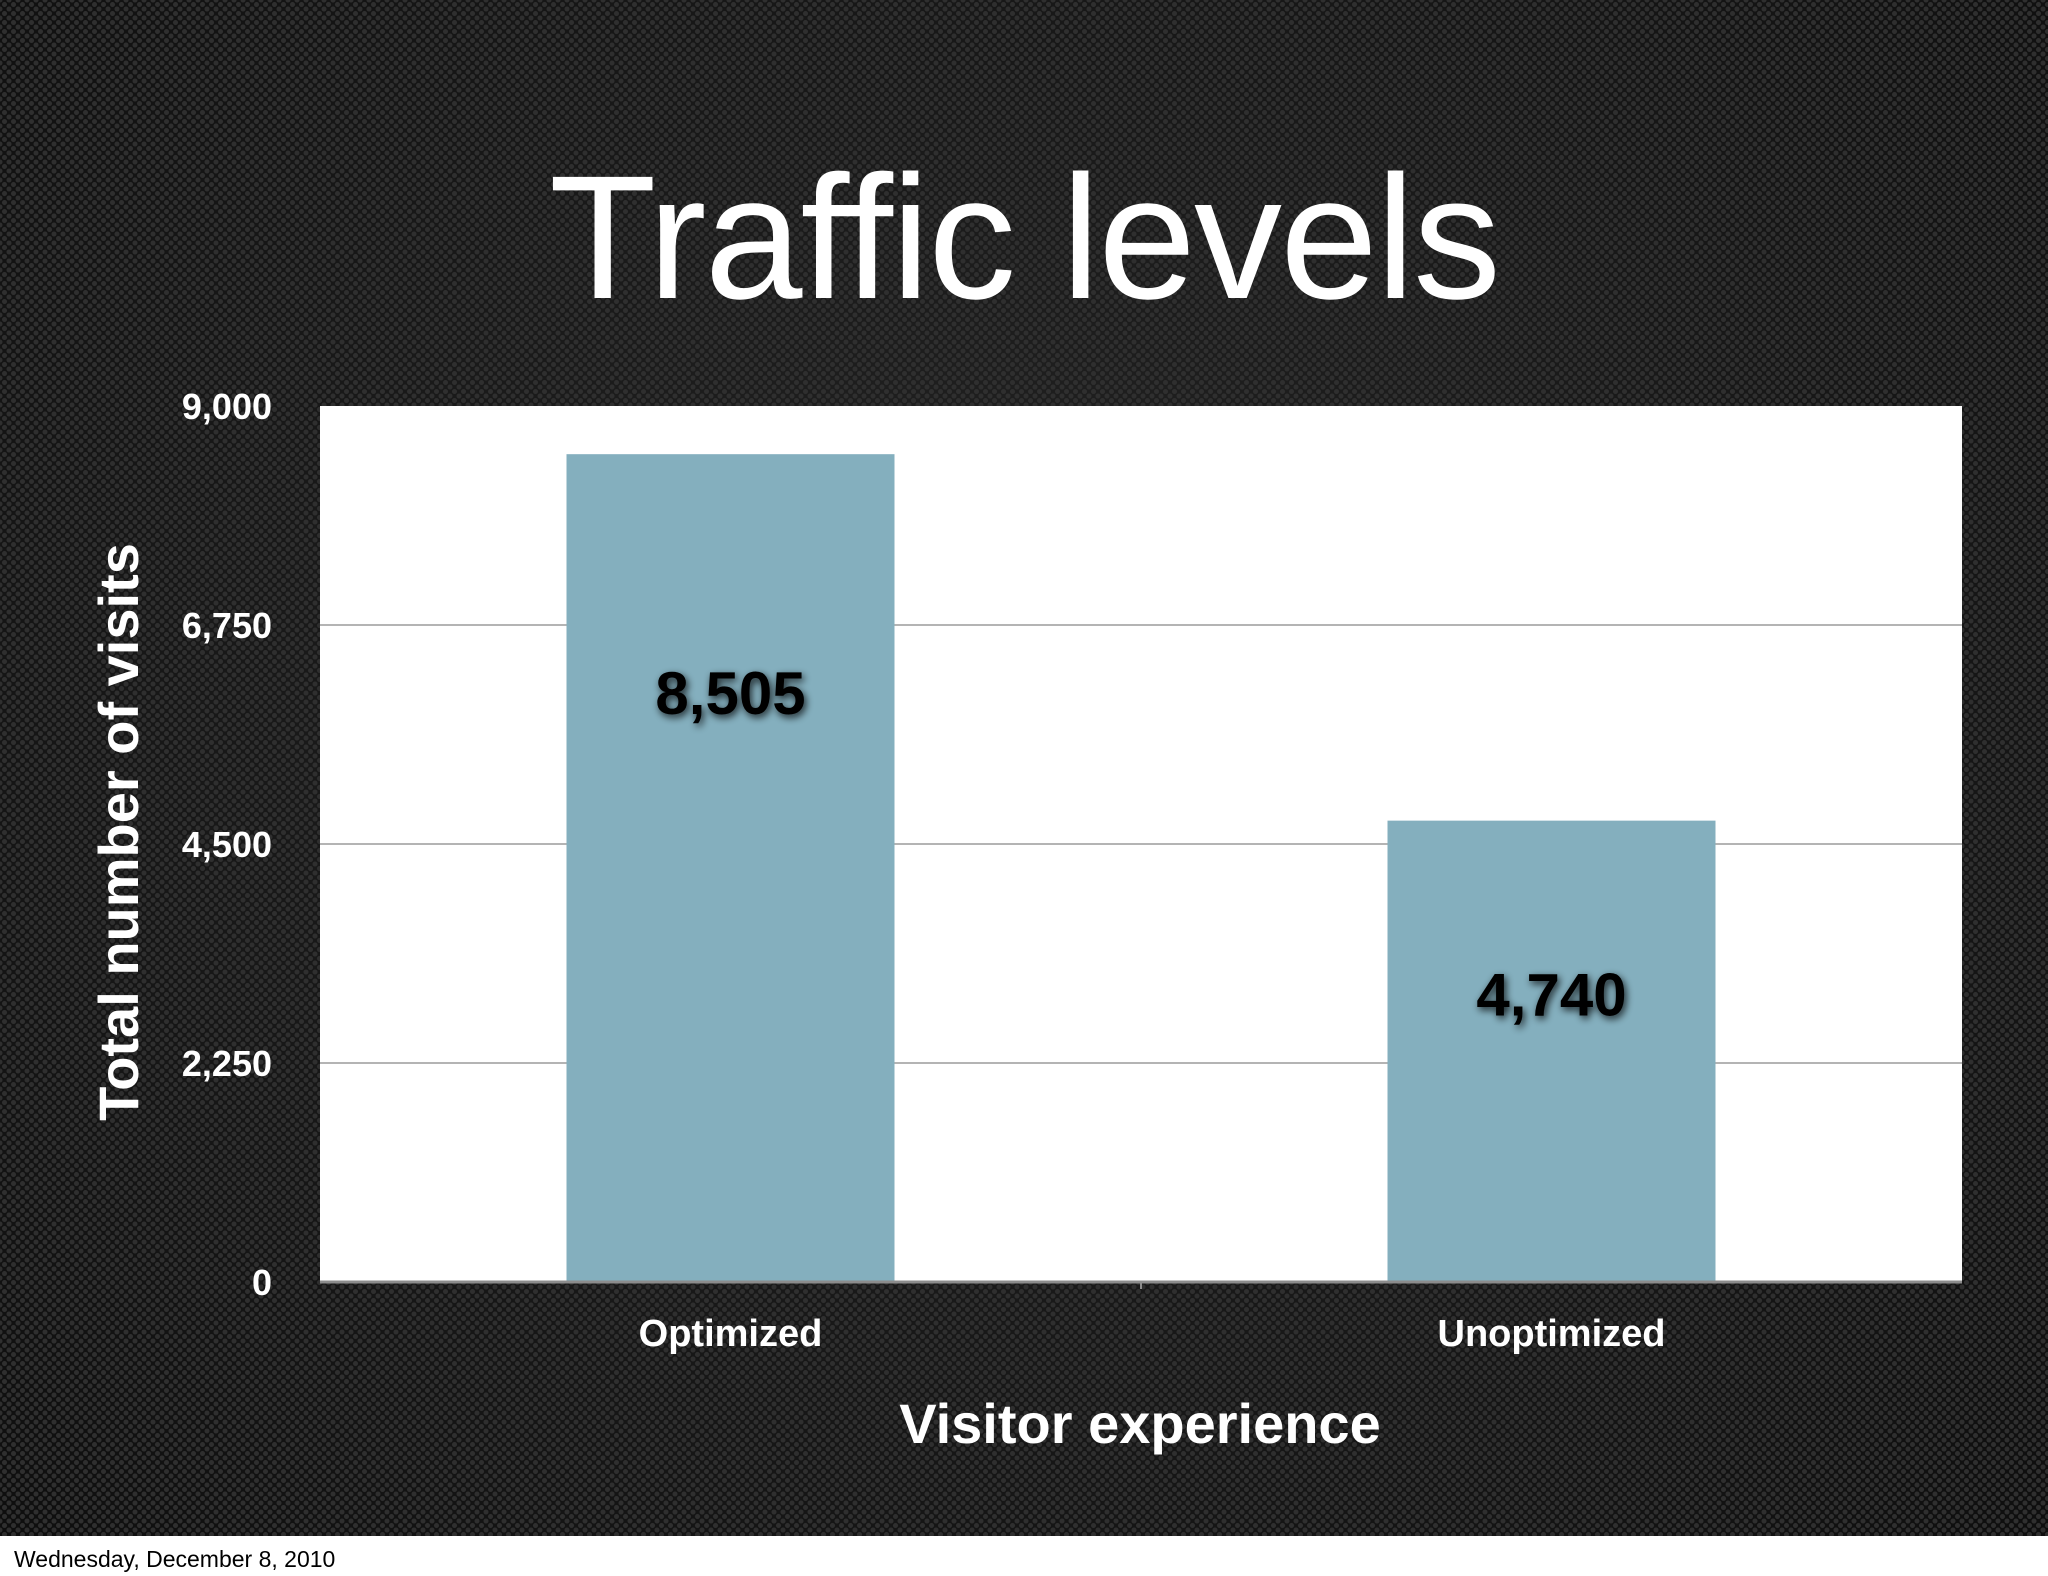  Describe the element at coordinates (118, 832) in the screenshot. I see `y-axis-title: Total number of visits` at that location.